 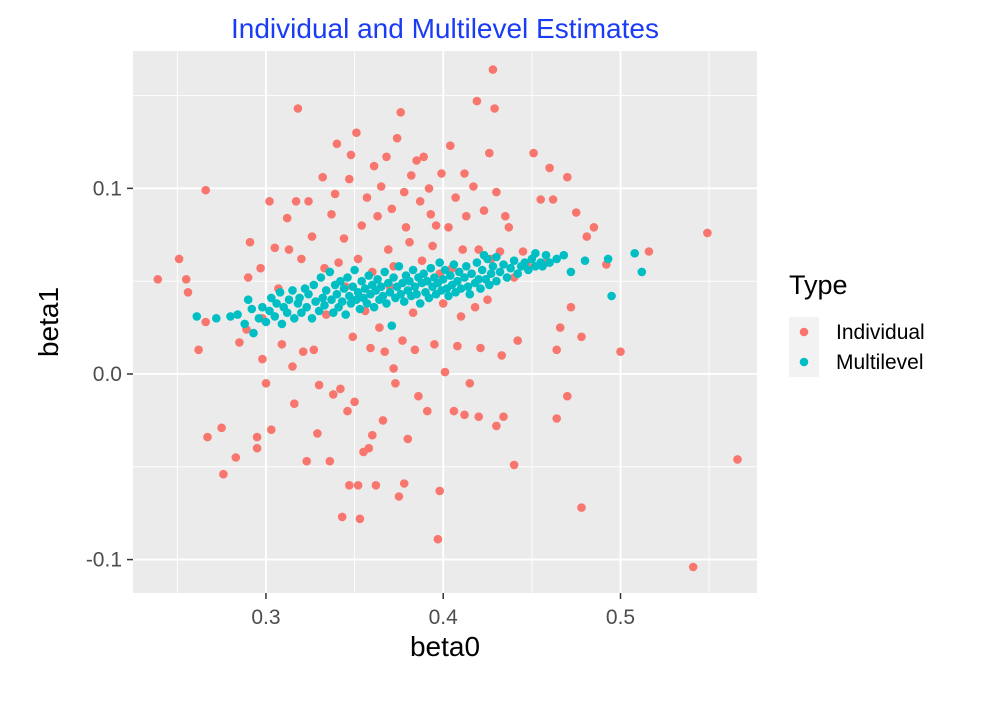 I want to click on legend-swatch-multilevel, so click(x=804, y=362).